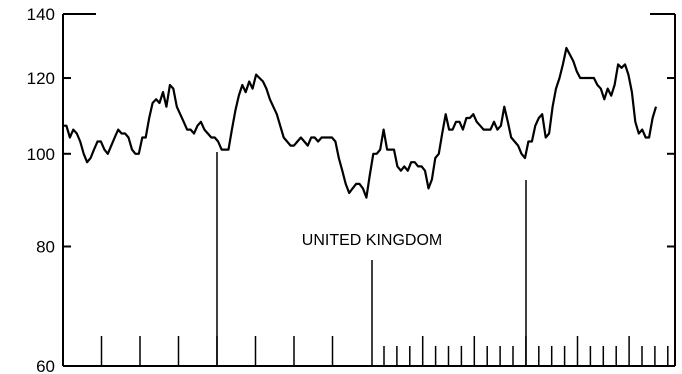 The width and height of the screenshot is (682, 374). I want to click on y-tick-label: 80, so click(45, 246).